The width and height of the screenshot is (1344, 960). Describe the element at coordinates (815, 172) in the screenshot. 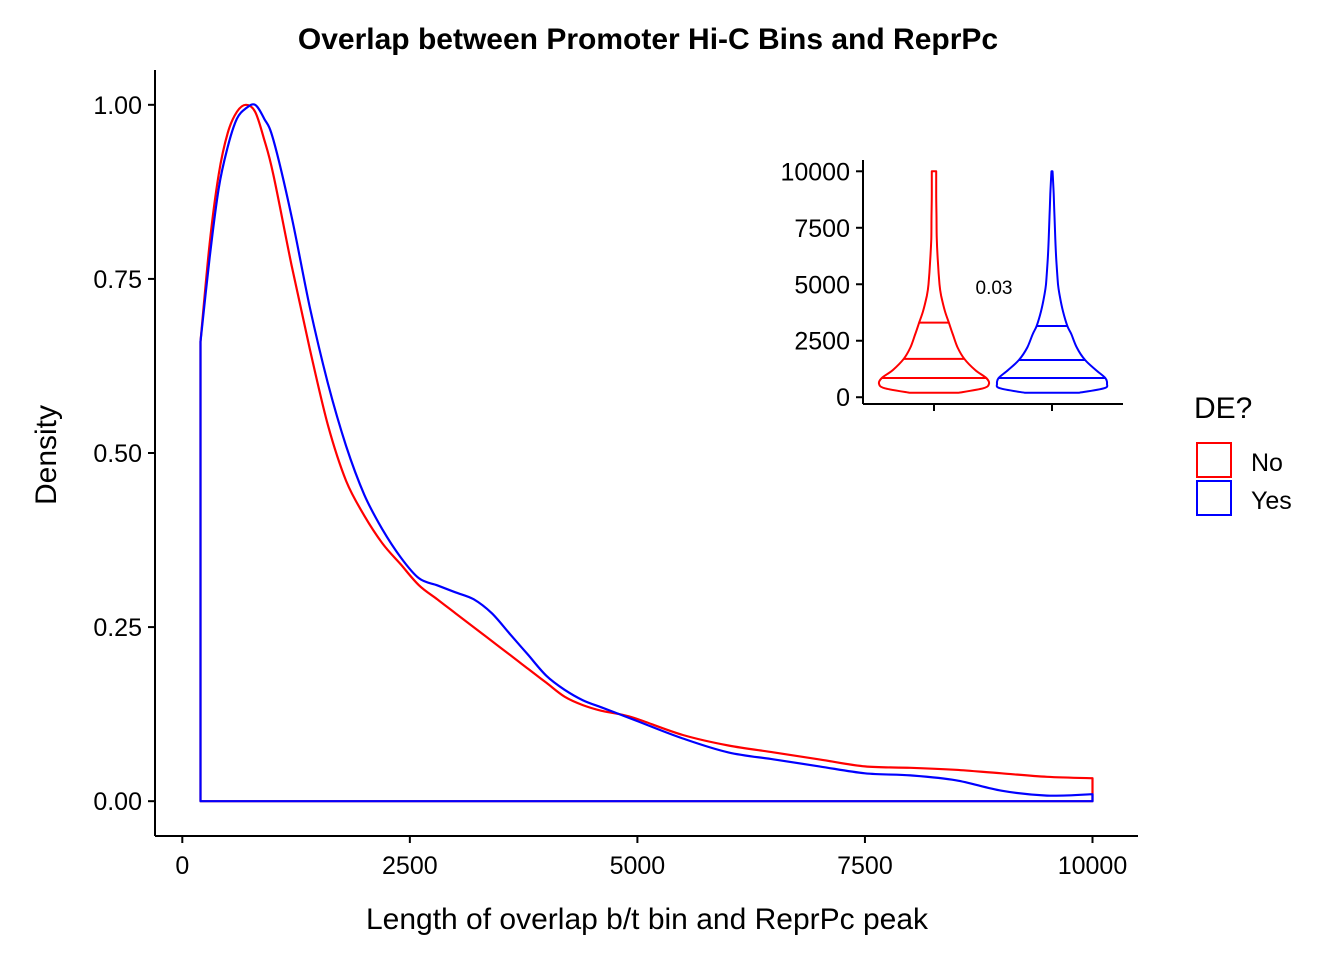

I see `inset-y-tick-label: 10000` at that location.